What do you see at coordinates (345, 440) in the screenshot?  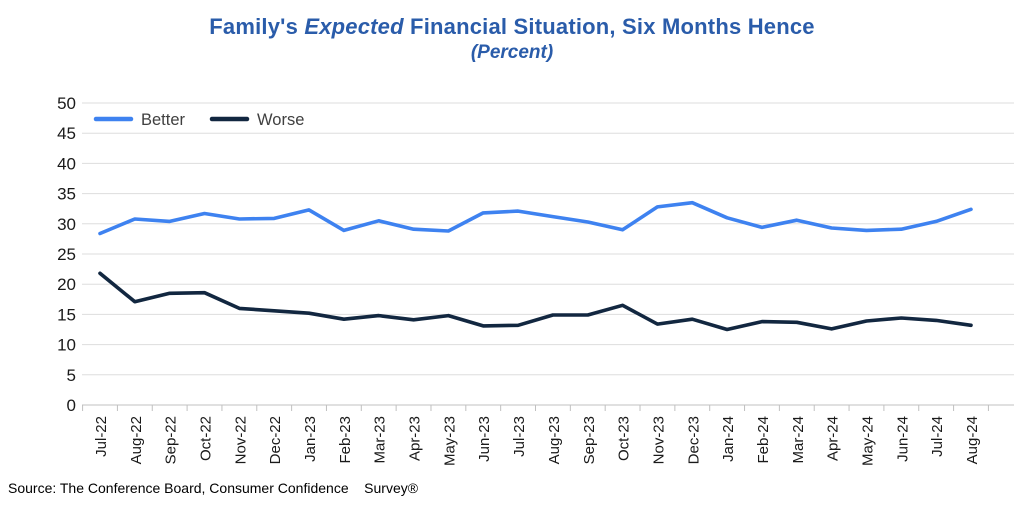 I see `x-axis-tick-label: Feb-23` at bounding box center [345, 440].